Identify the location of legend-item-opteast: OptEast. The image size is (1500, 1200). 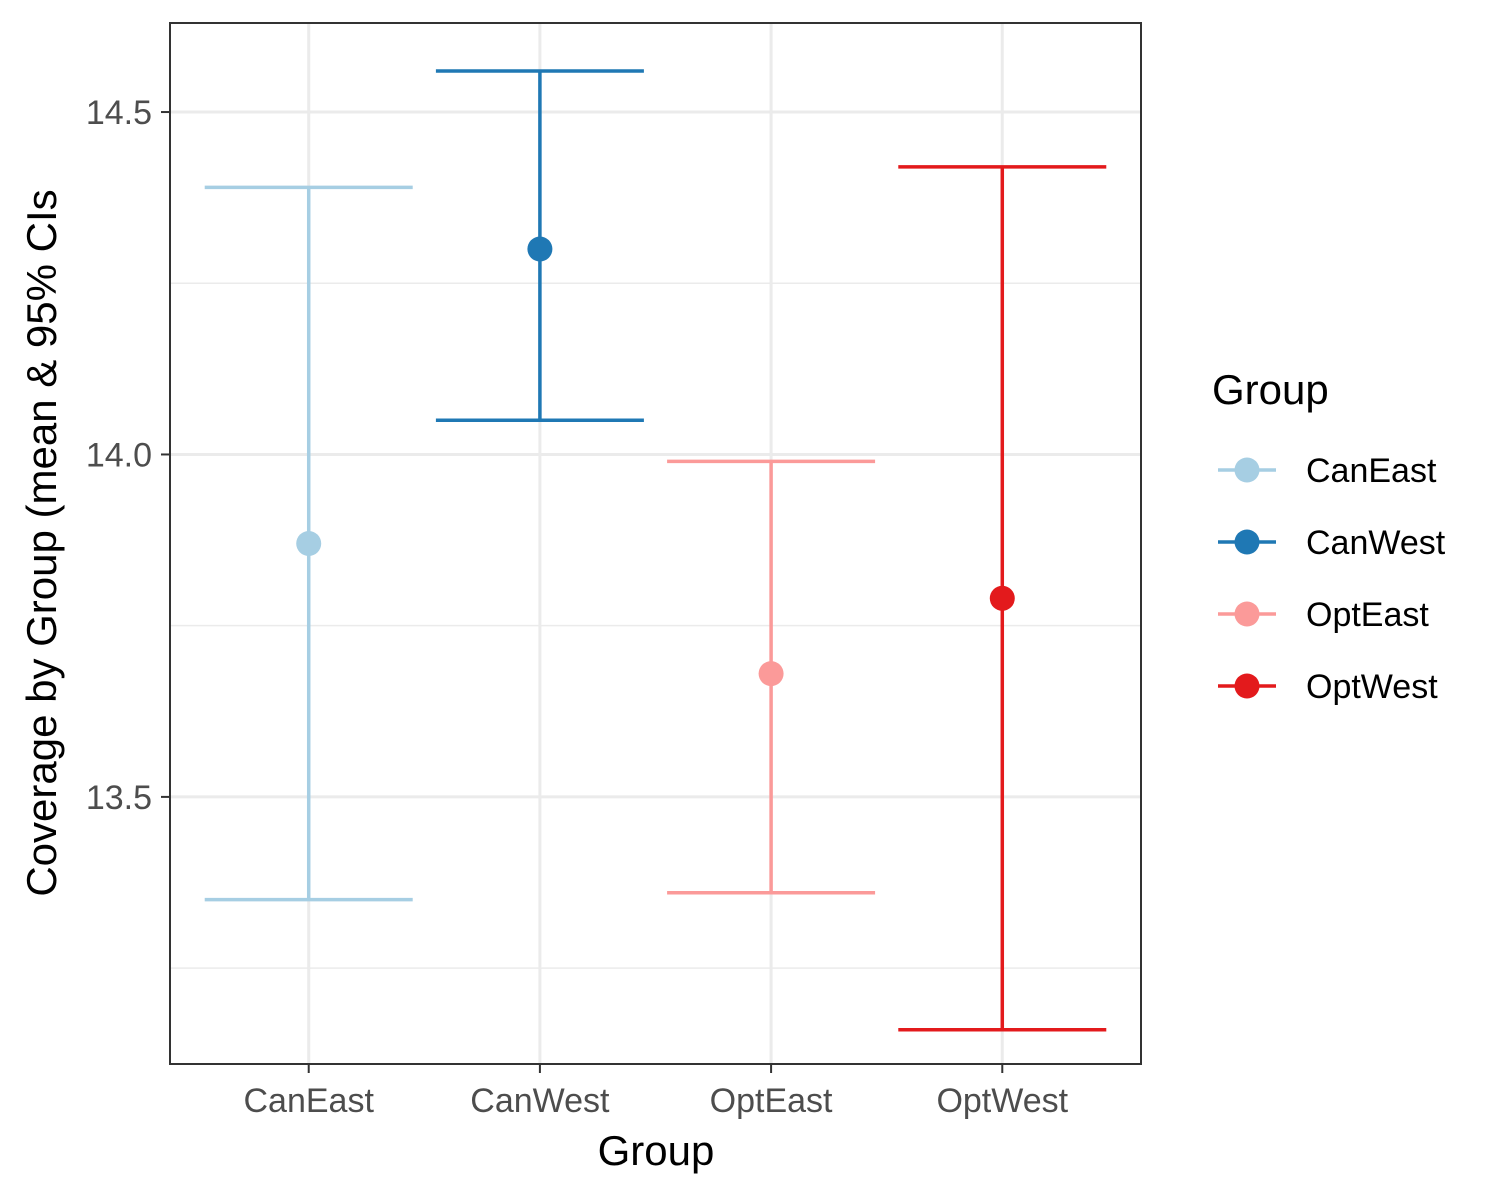
(1323, 615).